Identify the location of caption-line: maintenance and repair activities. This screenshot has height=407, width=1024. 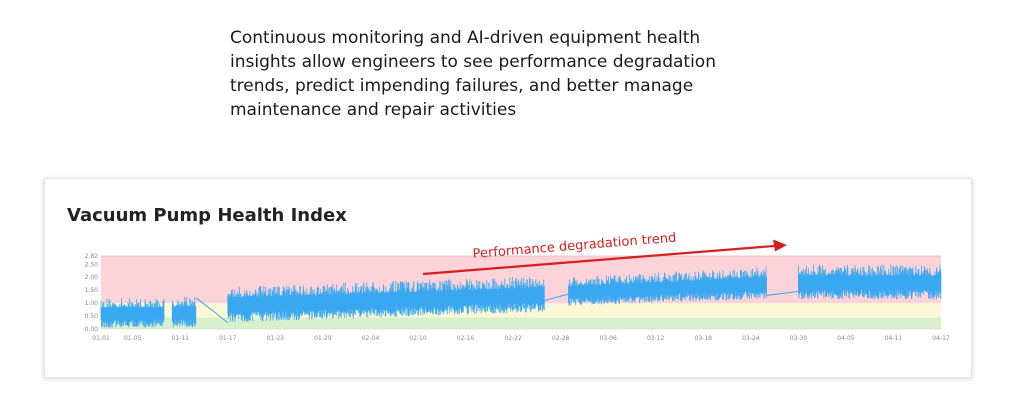
(373, 110).